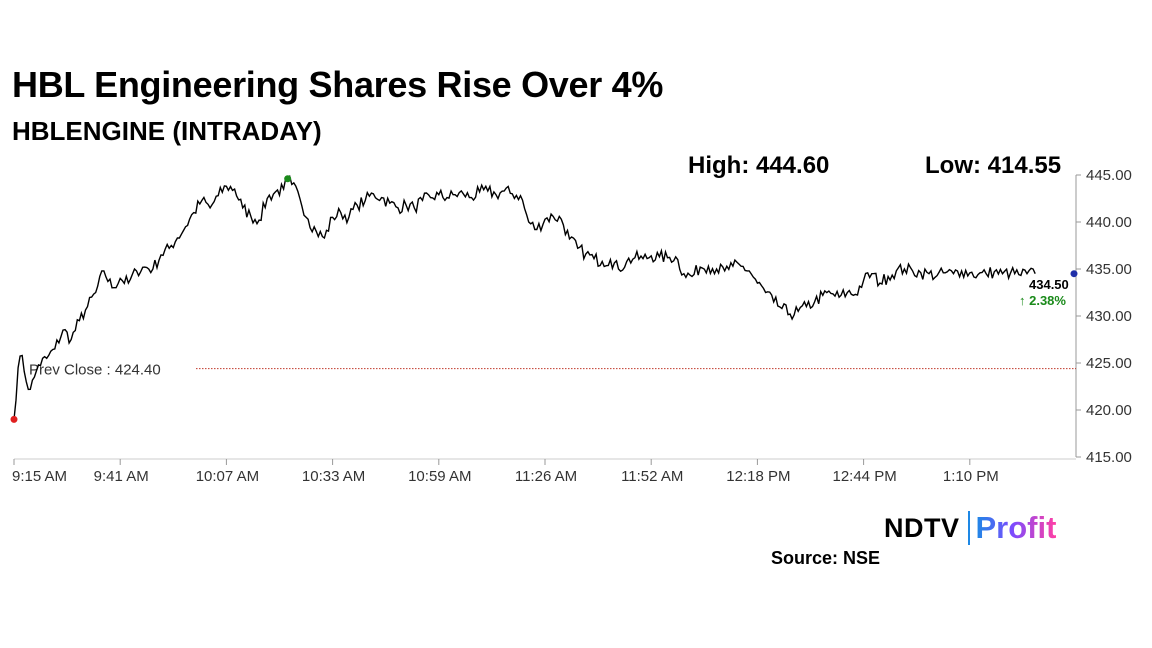 This screenshot has height=648, width=1152. Describe the element at coordinates (971, 476) in the screenshot. I see `x-tick-label: 1:10 PM` at that location.